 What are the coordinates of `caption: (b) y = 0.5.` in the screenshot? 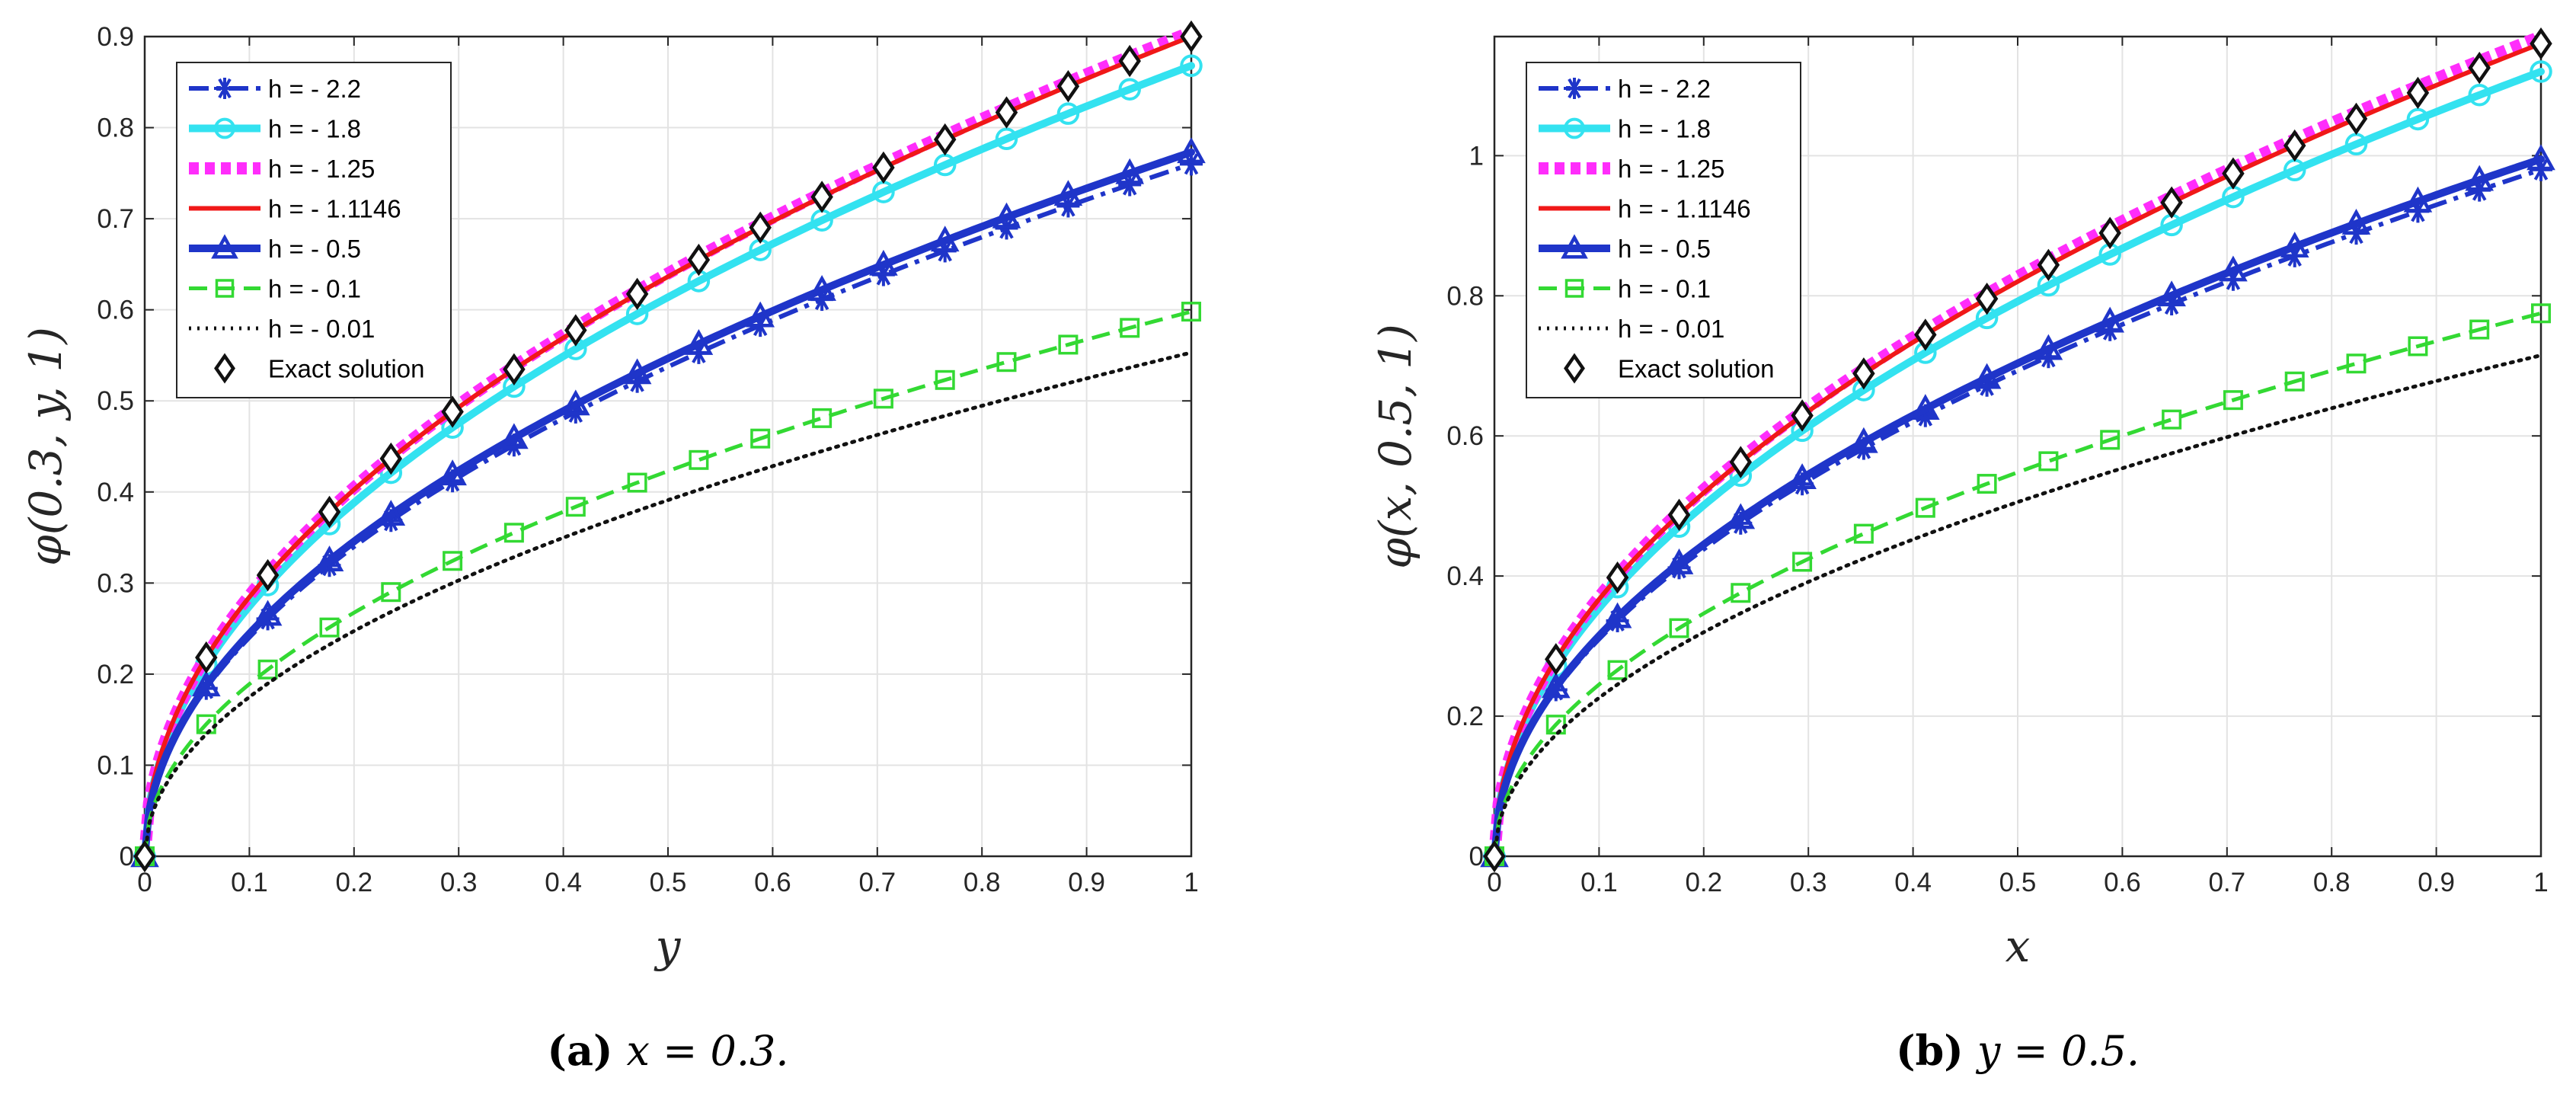 It's located at (2018, 1050).